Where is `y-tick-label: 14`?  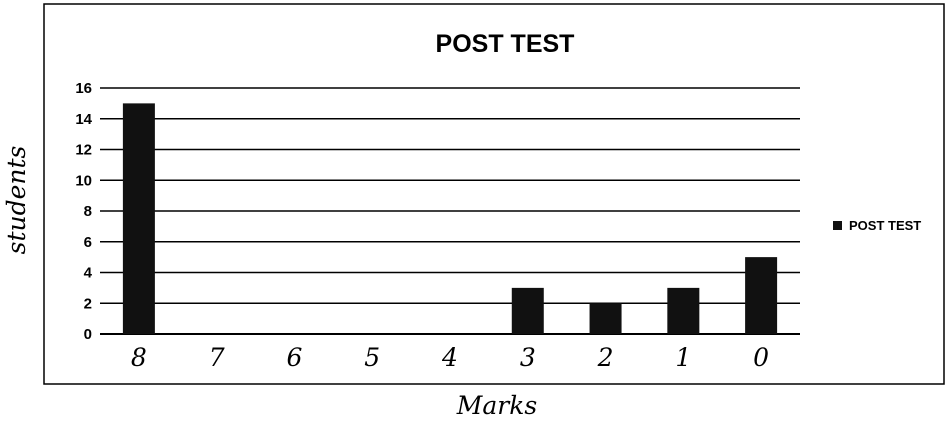 y-tick-label: 14 is located at coordinates (83, 119).